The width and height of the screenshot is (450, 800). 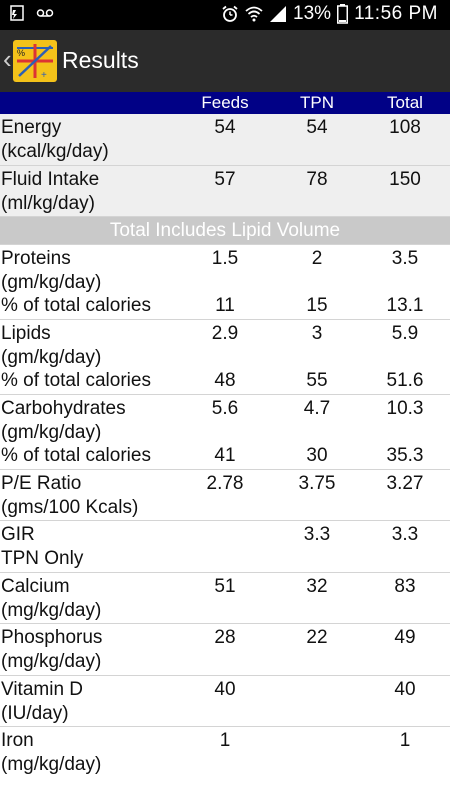 I want to click on table-row: GIR TPN Only 3.3 3.3, so click(x=225, y=547).